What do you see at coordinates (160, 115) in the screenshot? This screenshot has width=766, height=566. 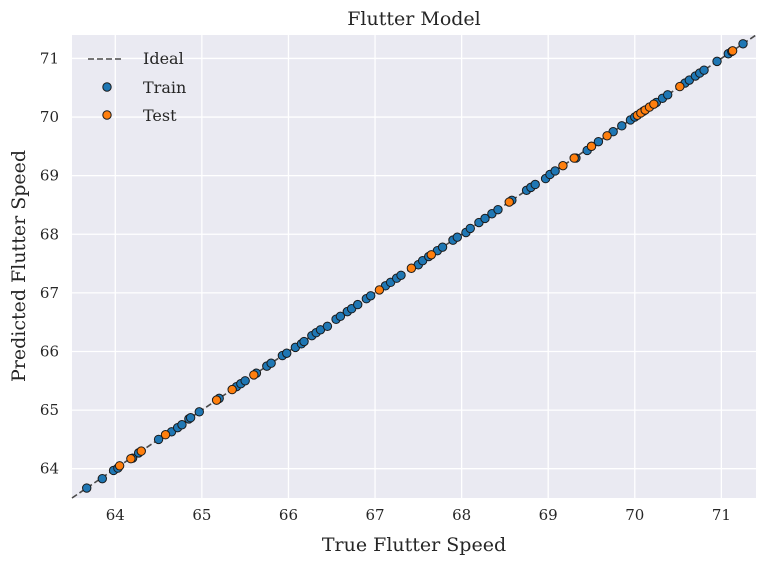 I see `legend-test-label: Test` at bounding box center [160, 115].